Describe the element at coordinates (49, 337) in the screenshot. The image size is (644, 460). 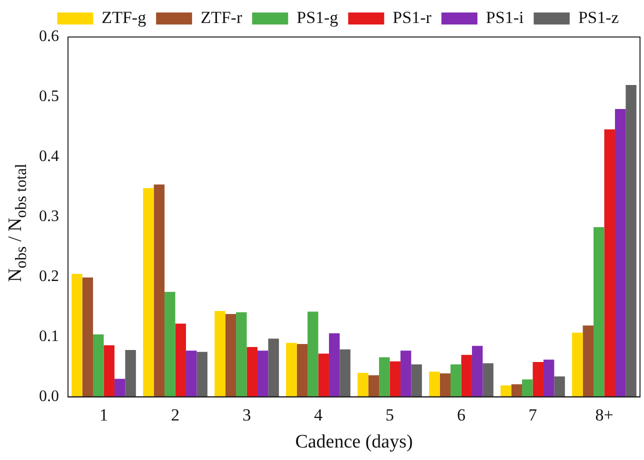
I see `y-tick-label: 0.1` at that location.